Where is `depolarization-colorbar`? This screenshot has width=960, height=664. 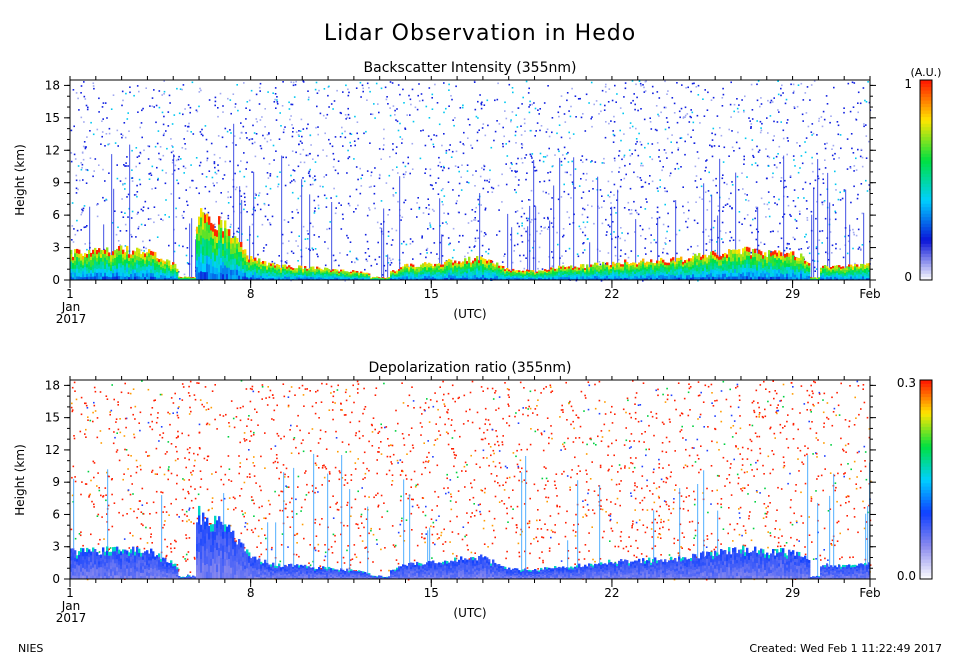 depolarization-colorbar is located at coordinates (926, 479).